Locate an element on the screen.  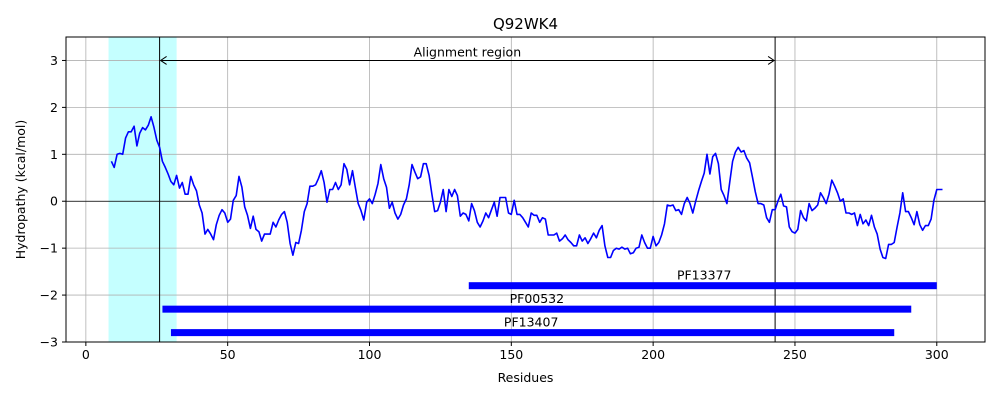
x-tick-label: 100 is located at coordinates (370, 354).